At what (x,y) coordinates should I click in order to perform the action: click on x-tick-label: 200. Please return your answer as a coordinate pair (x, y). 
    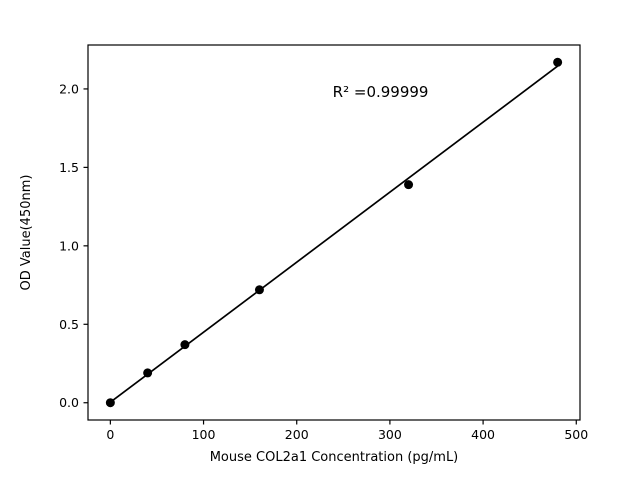
    Looking at the image, I should click on (297, 434).